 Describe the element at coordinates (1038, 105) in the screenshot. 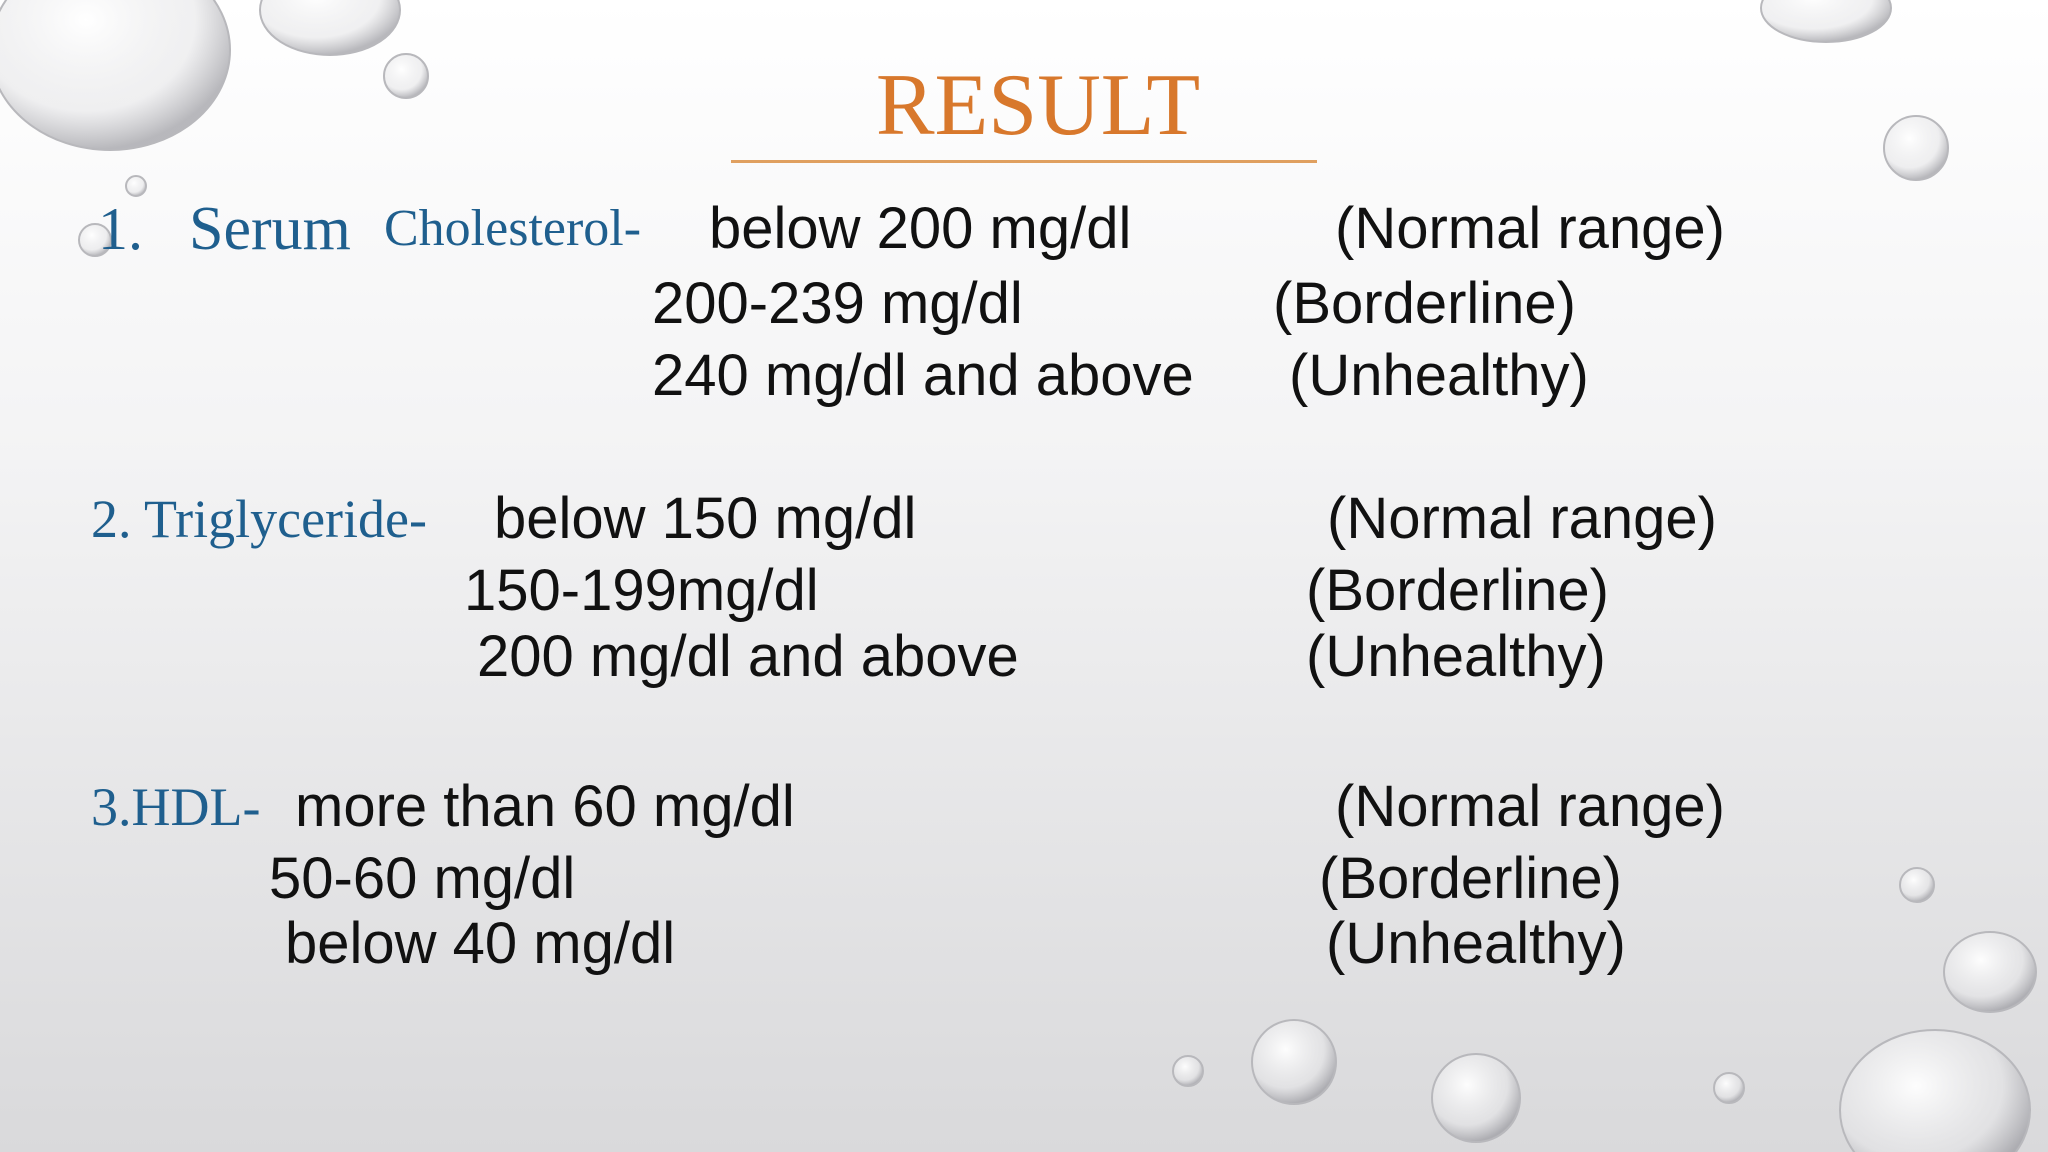

I see `slide-title: RESULT` at that location.